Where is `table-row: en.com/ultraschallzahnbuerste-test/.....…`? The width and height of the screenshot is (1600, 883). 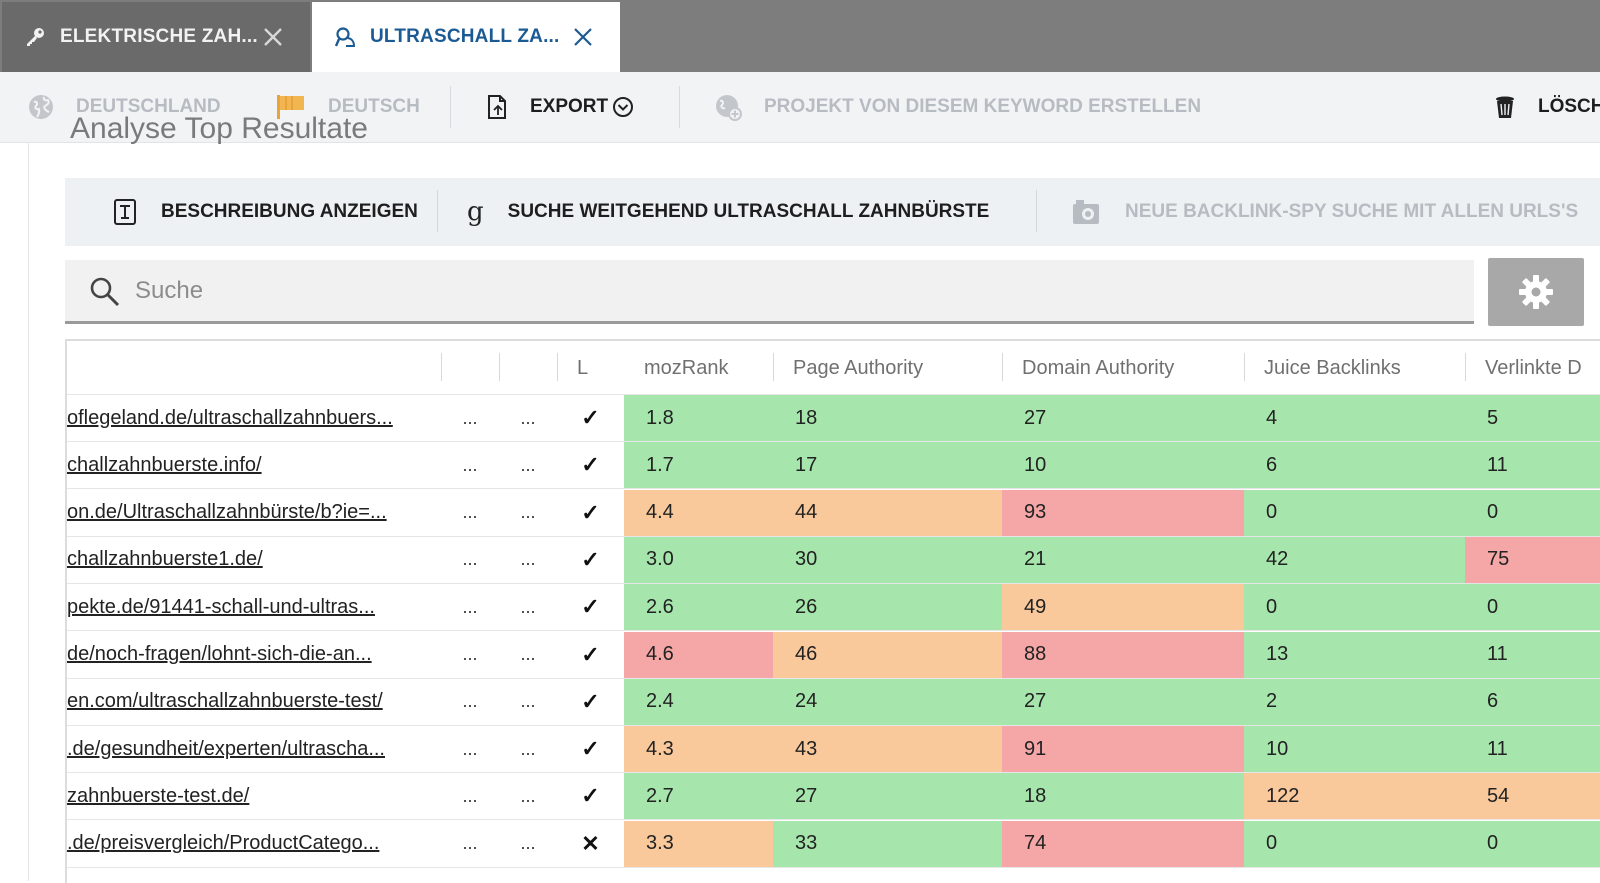 table-row: en.com/ultraschallzahnbuerste-test/.....… is located at coordinates (833, 702).